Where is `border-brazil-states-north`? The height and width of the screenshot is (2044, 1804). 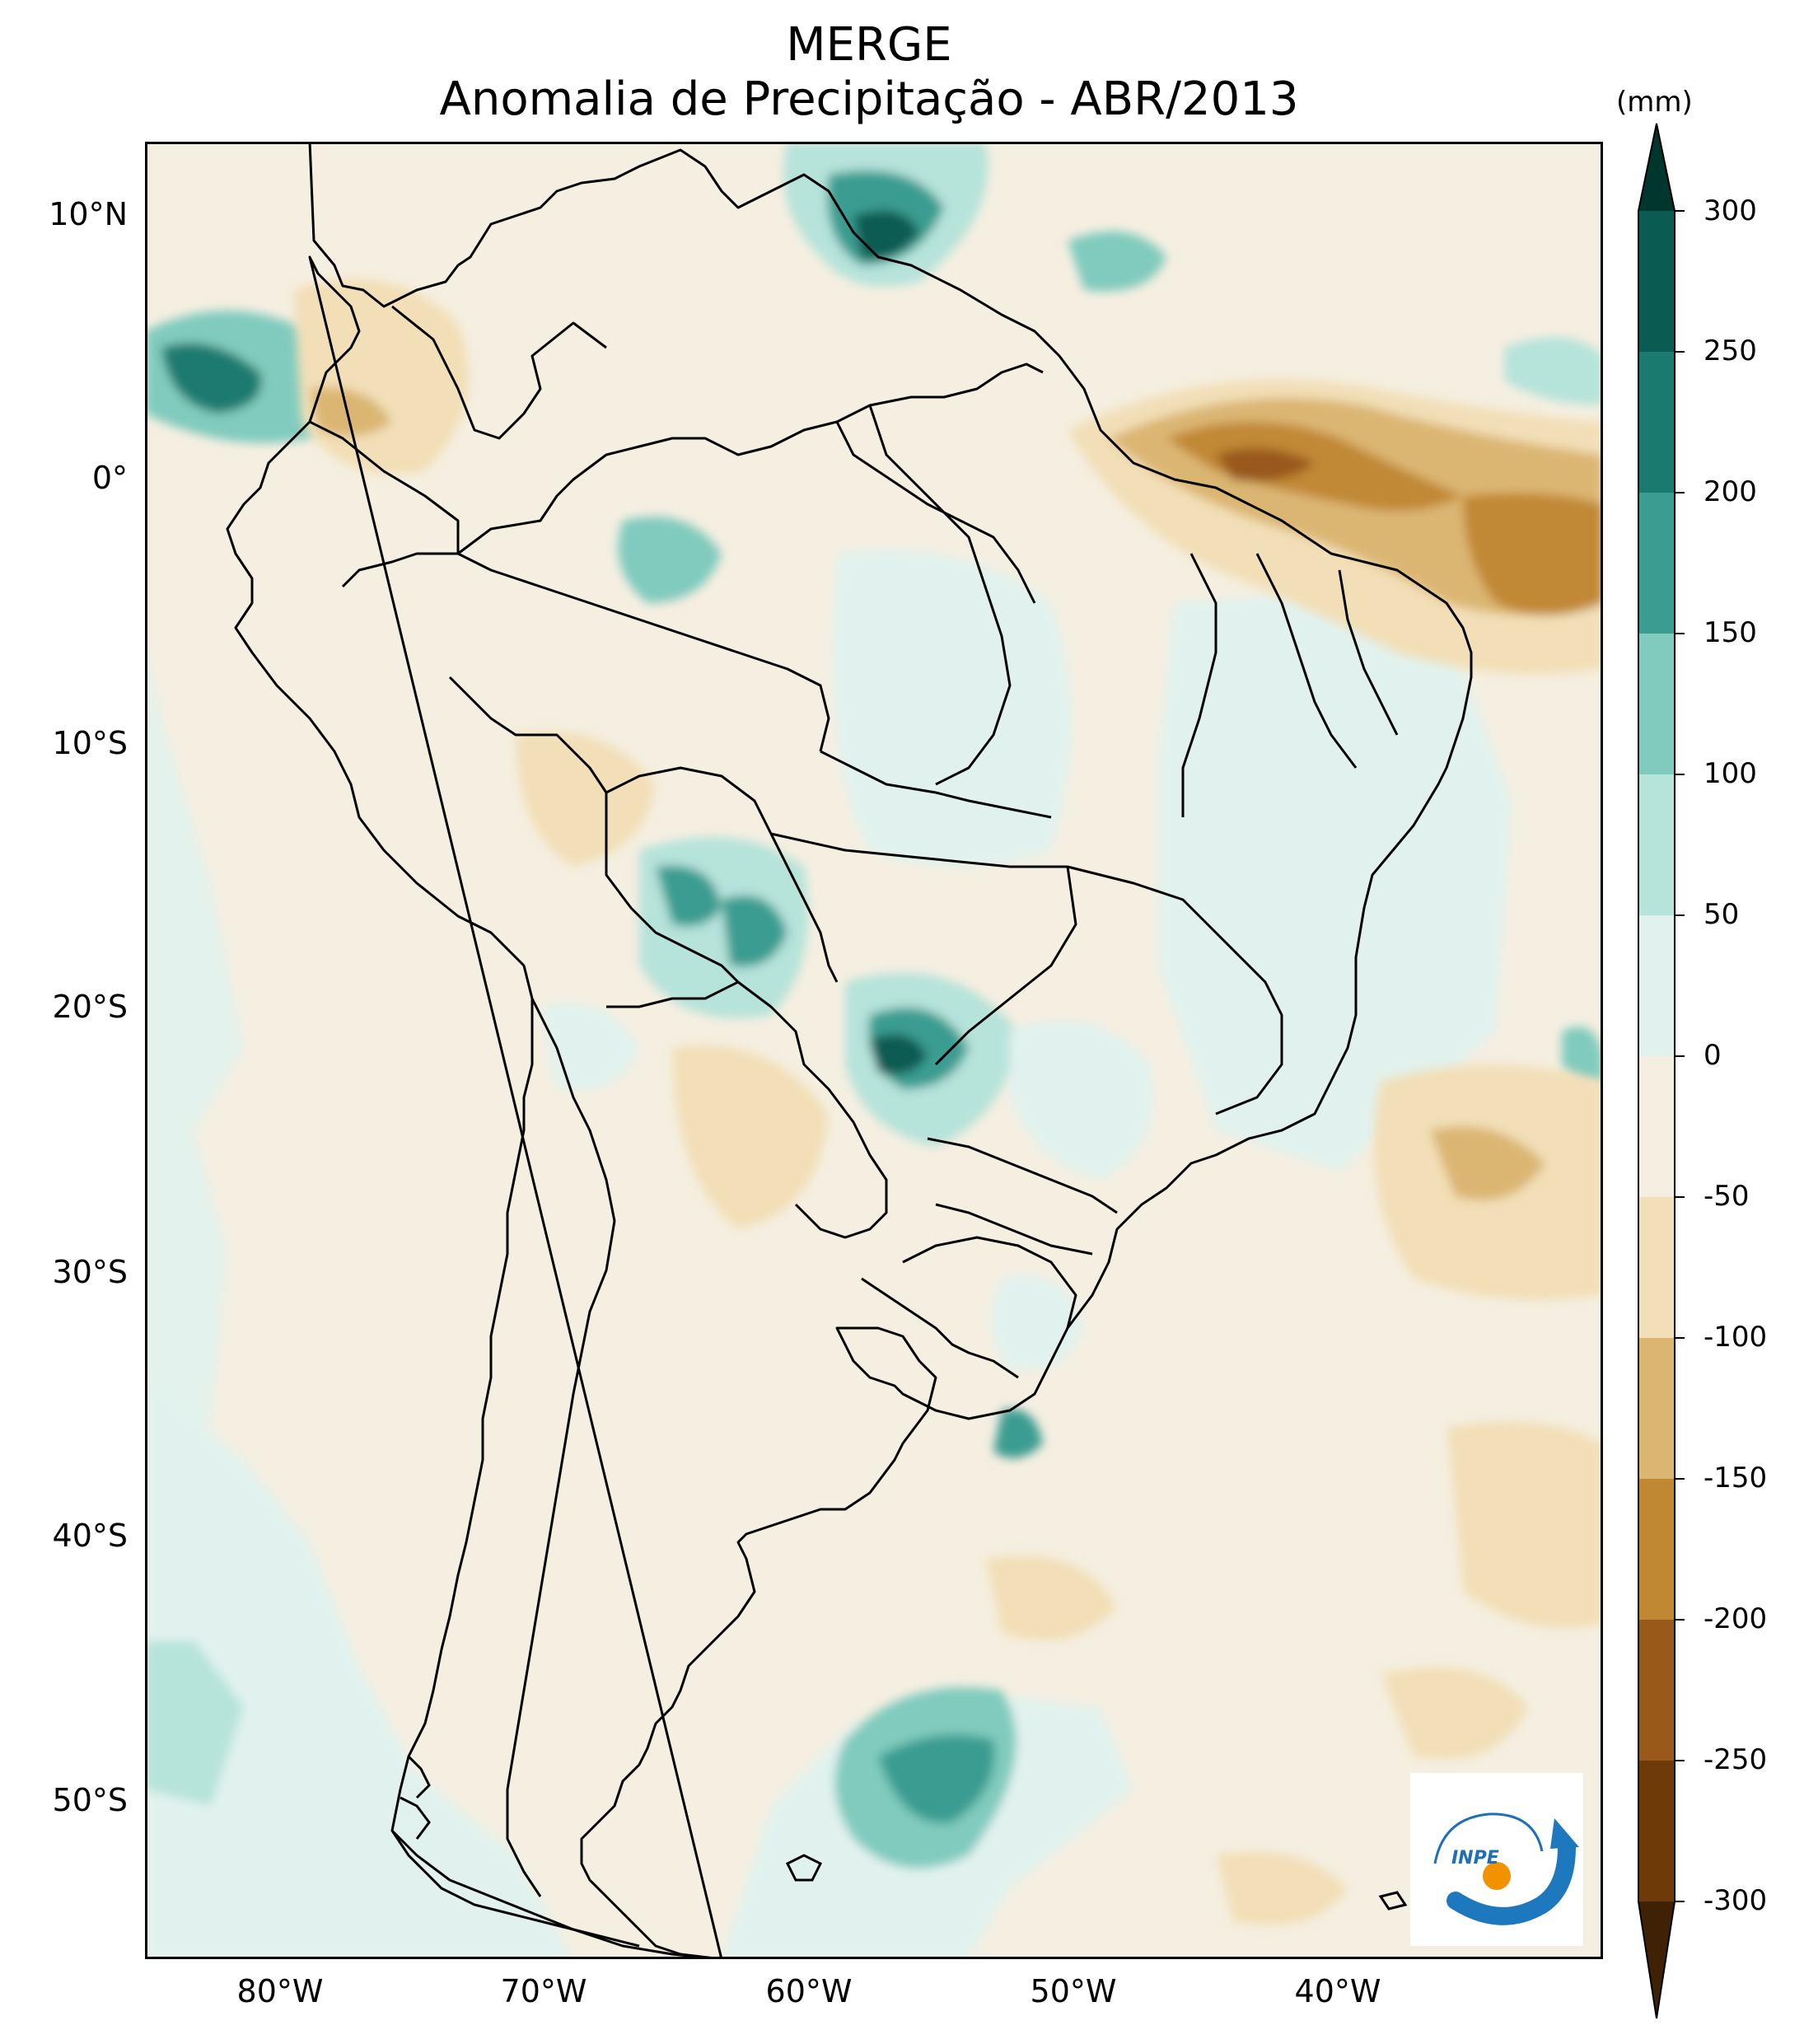 border-brazil-states-north is located at coordinates (935, 512).